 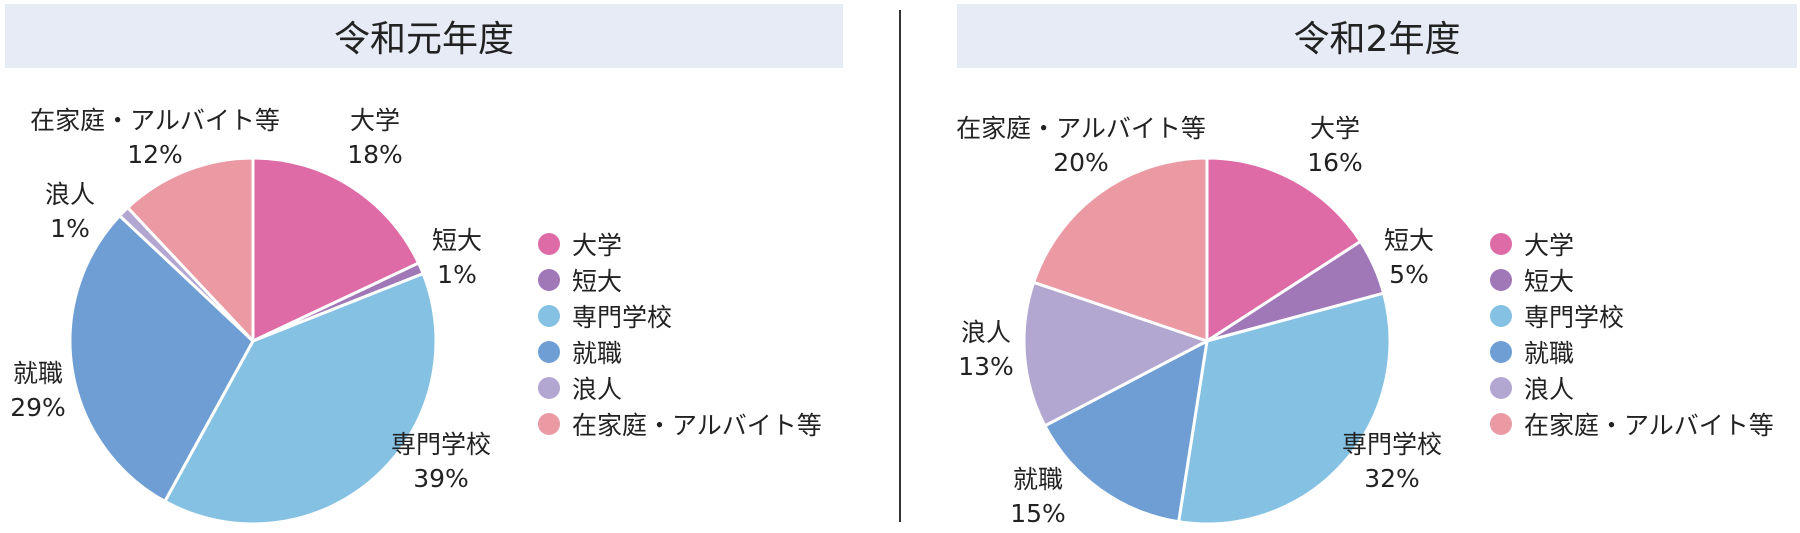 What do you see at coordinates (441, 462) in the screenshot?
I see `slice-label: 専門学校 39%` at bounding box center [441, 462].